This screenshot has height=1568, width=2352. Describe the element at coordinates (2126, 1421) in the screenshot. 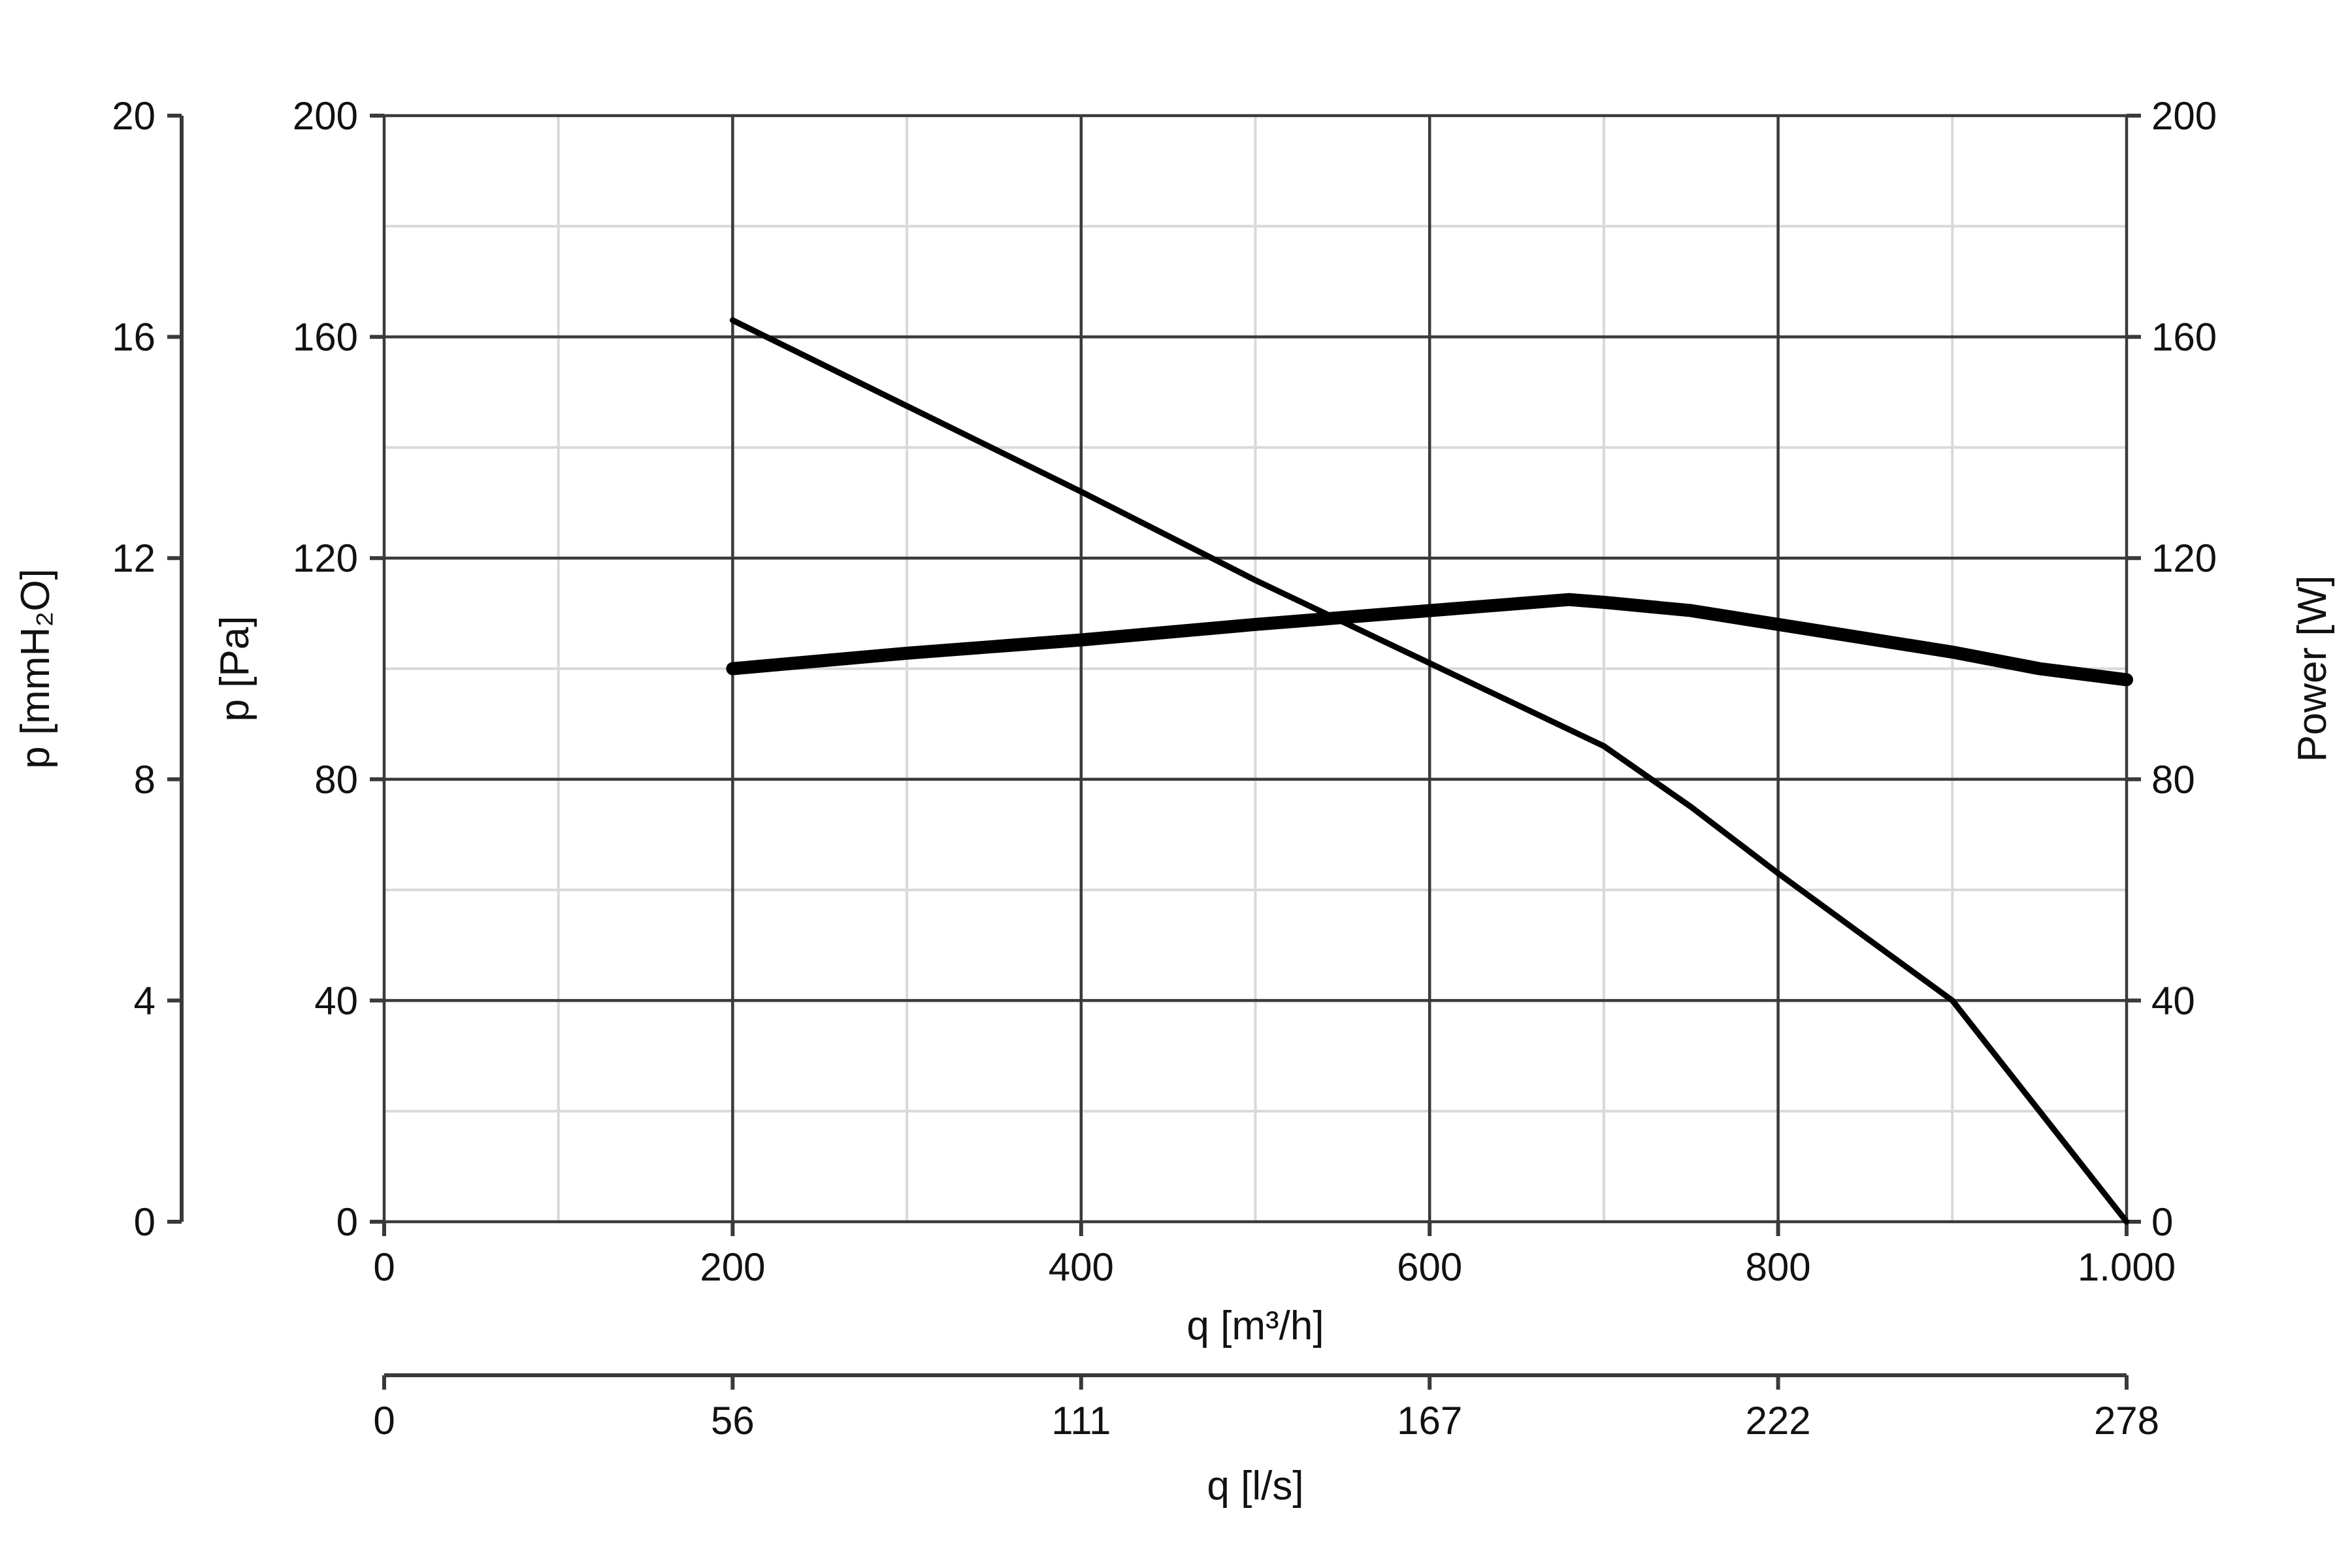

I see `secondary-x-tick-label: 278` at that location.